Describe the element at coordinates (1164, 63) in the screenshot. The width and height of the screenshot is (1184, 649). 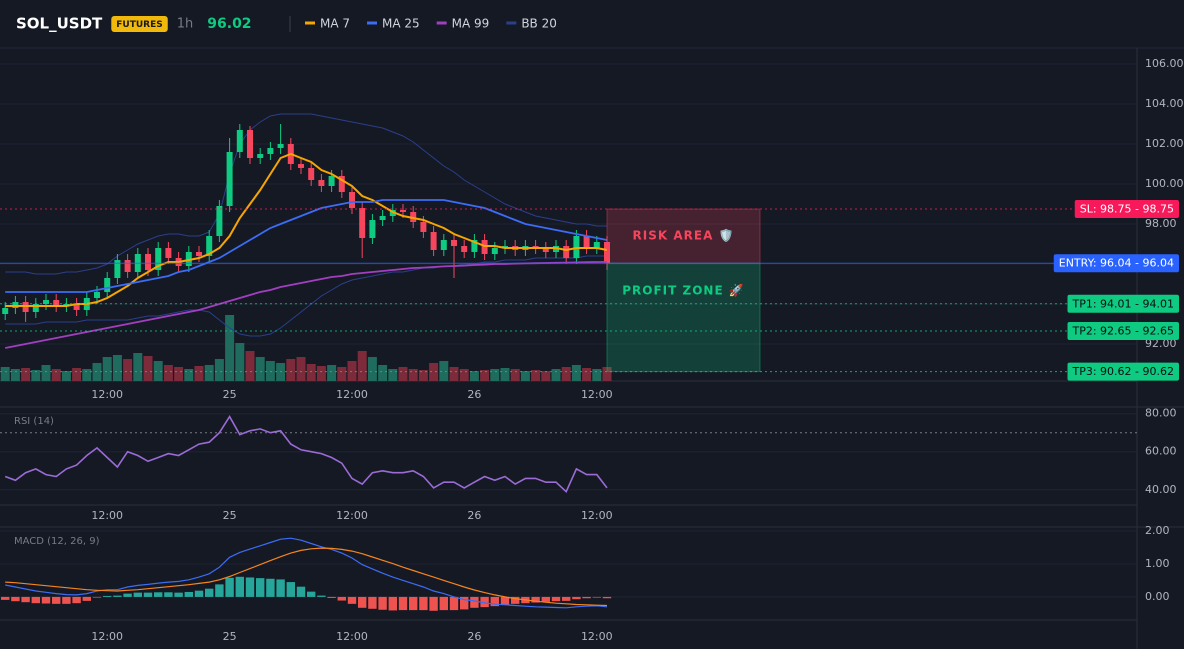
I see `y-tick-label: 106.00` at that location.